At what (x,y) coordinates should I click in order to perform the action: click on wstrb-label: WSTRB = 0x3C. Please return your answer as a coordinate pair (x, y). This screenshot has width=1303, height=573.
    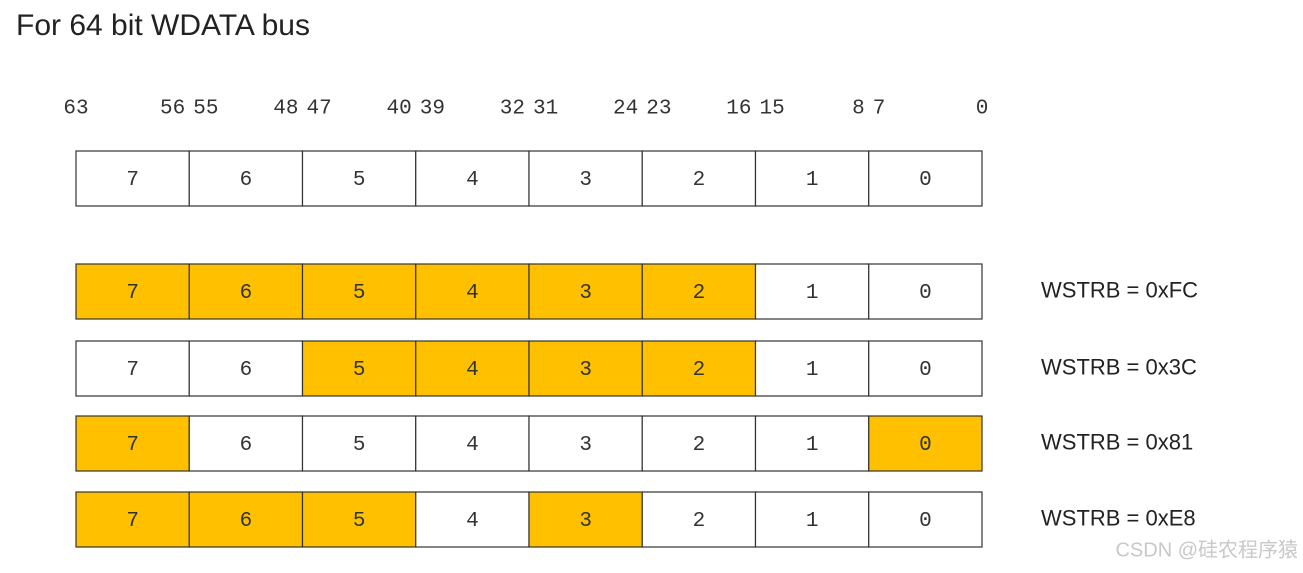
    Looking at the image, I should click on (1119, 366).